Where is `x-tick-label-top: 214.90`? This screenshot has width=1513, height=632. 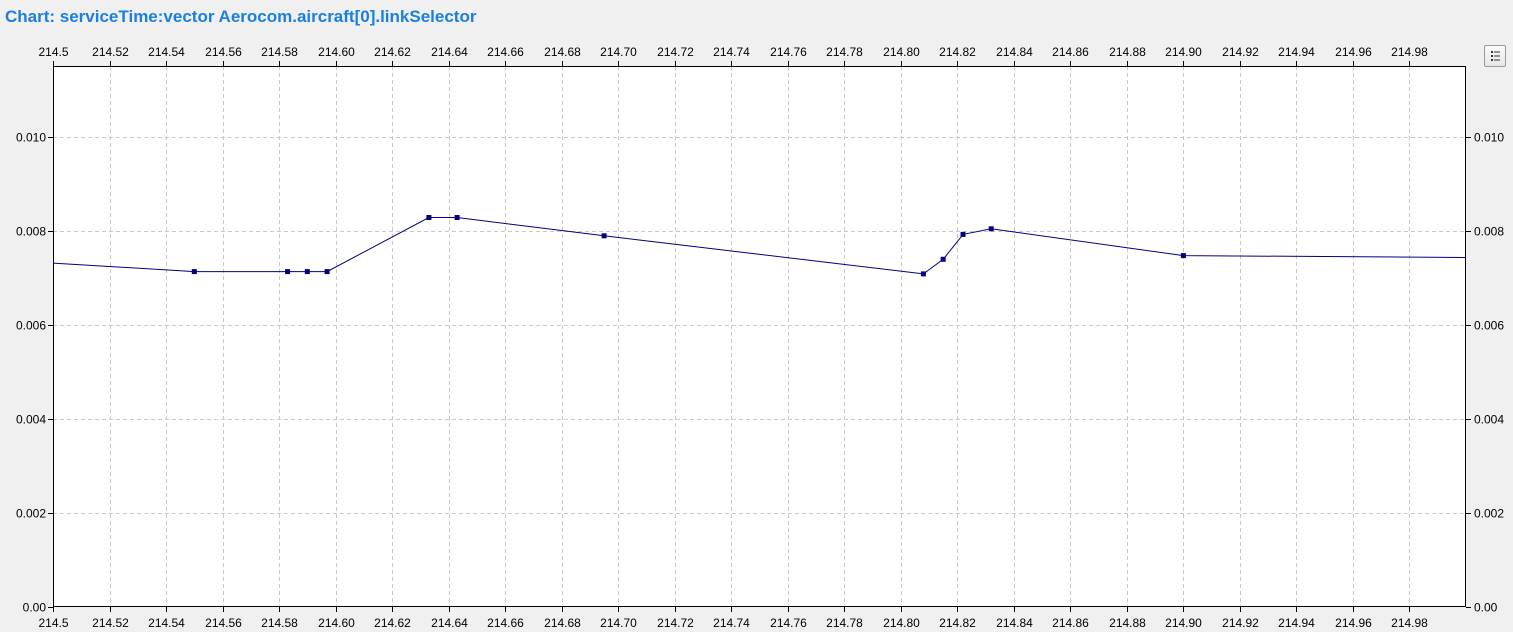
x-tick-label-top: 214.90 is located at coordinates (1183, 52).